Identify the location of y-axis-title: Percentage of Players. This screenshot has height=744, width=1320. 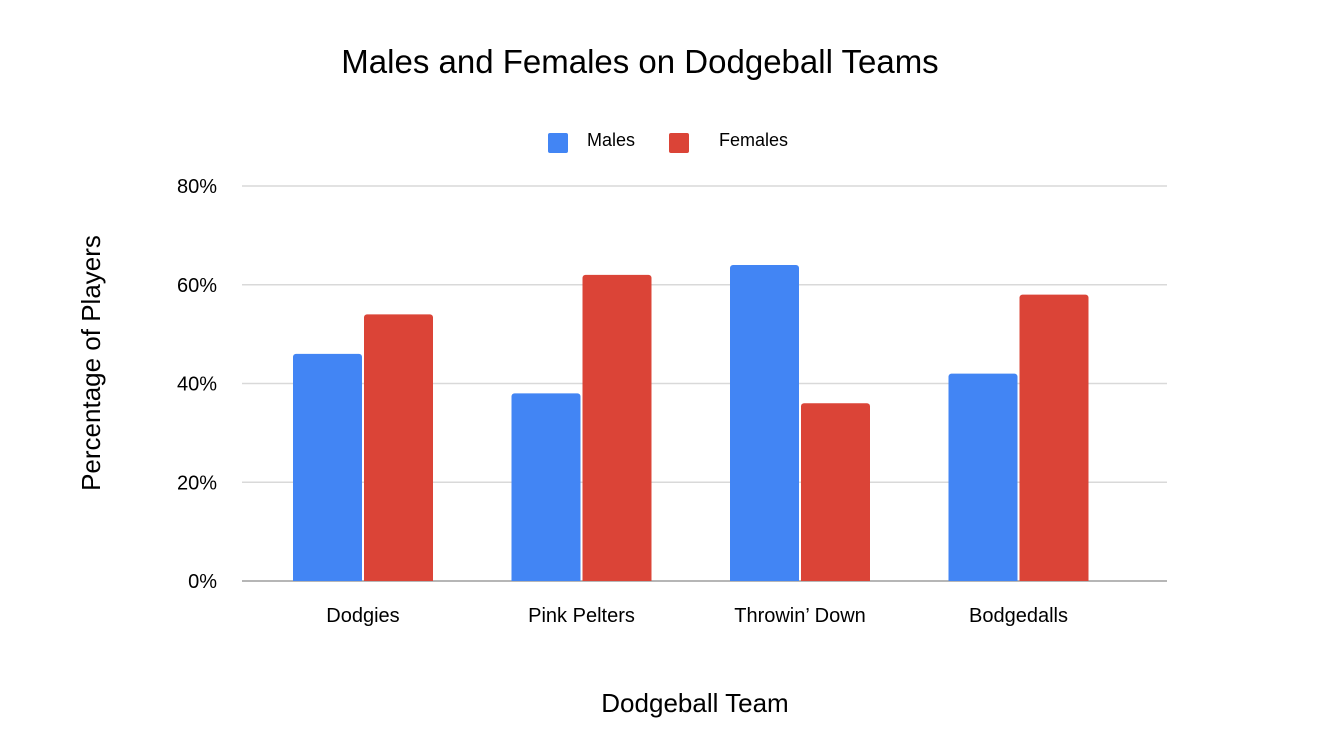
(91, 363).